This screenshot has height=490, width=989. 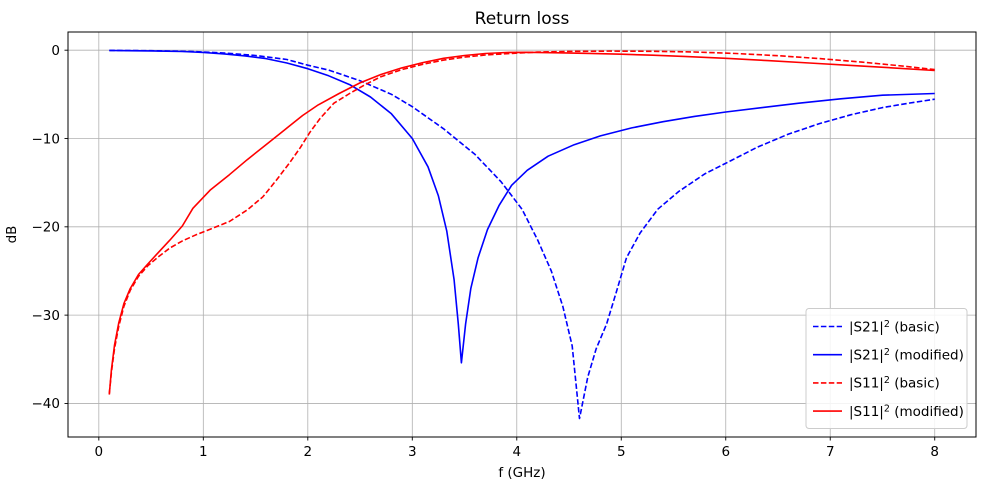 What do you see at coordinates (46, 316) in the screenshot?
I see `y-tick-label--30: −30` at bounding box center [46, 316].